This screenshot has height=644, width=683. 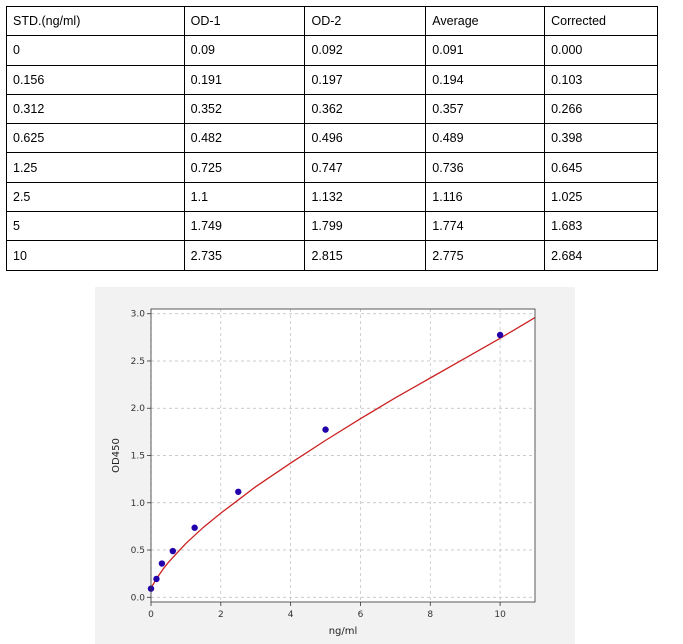 I want to click on table-cell: 0.103, so click(x=601, y=79).